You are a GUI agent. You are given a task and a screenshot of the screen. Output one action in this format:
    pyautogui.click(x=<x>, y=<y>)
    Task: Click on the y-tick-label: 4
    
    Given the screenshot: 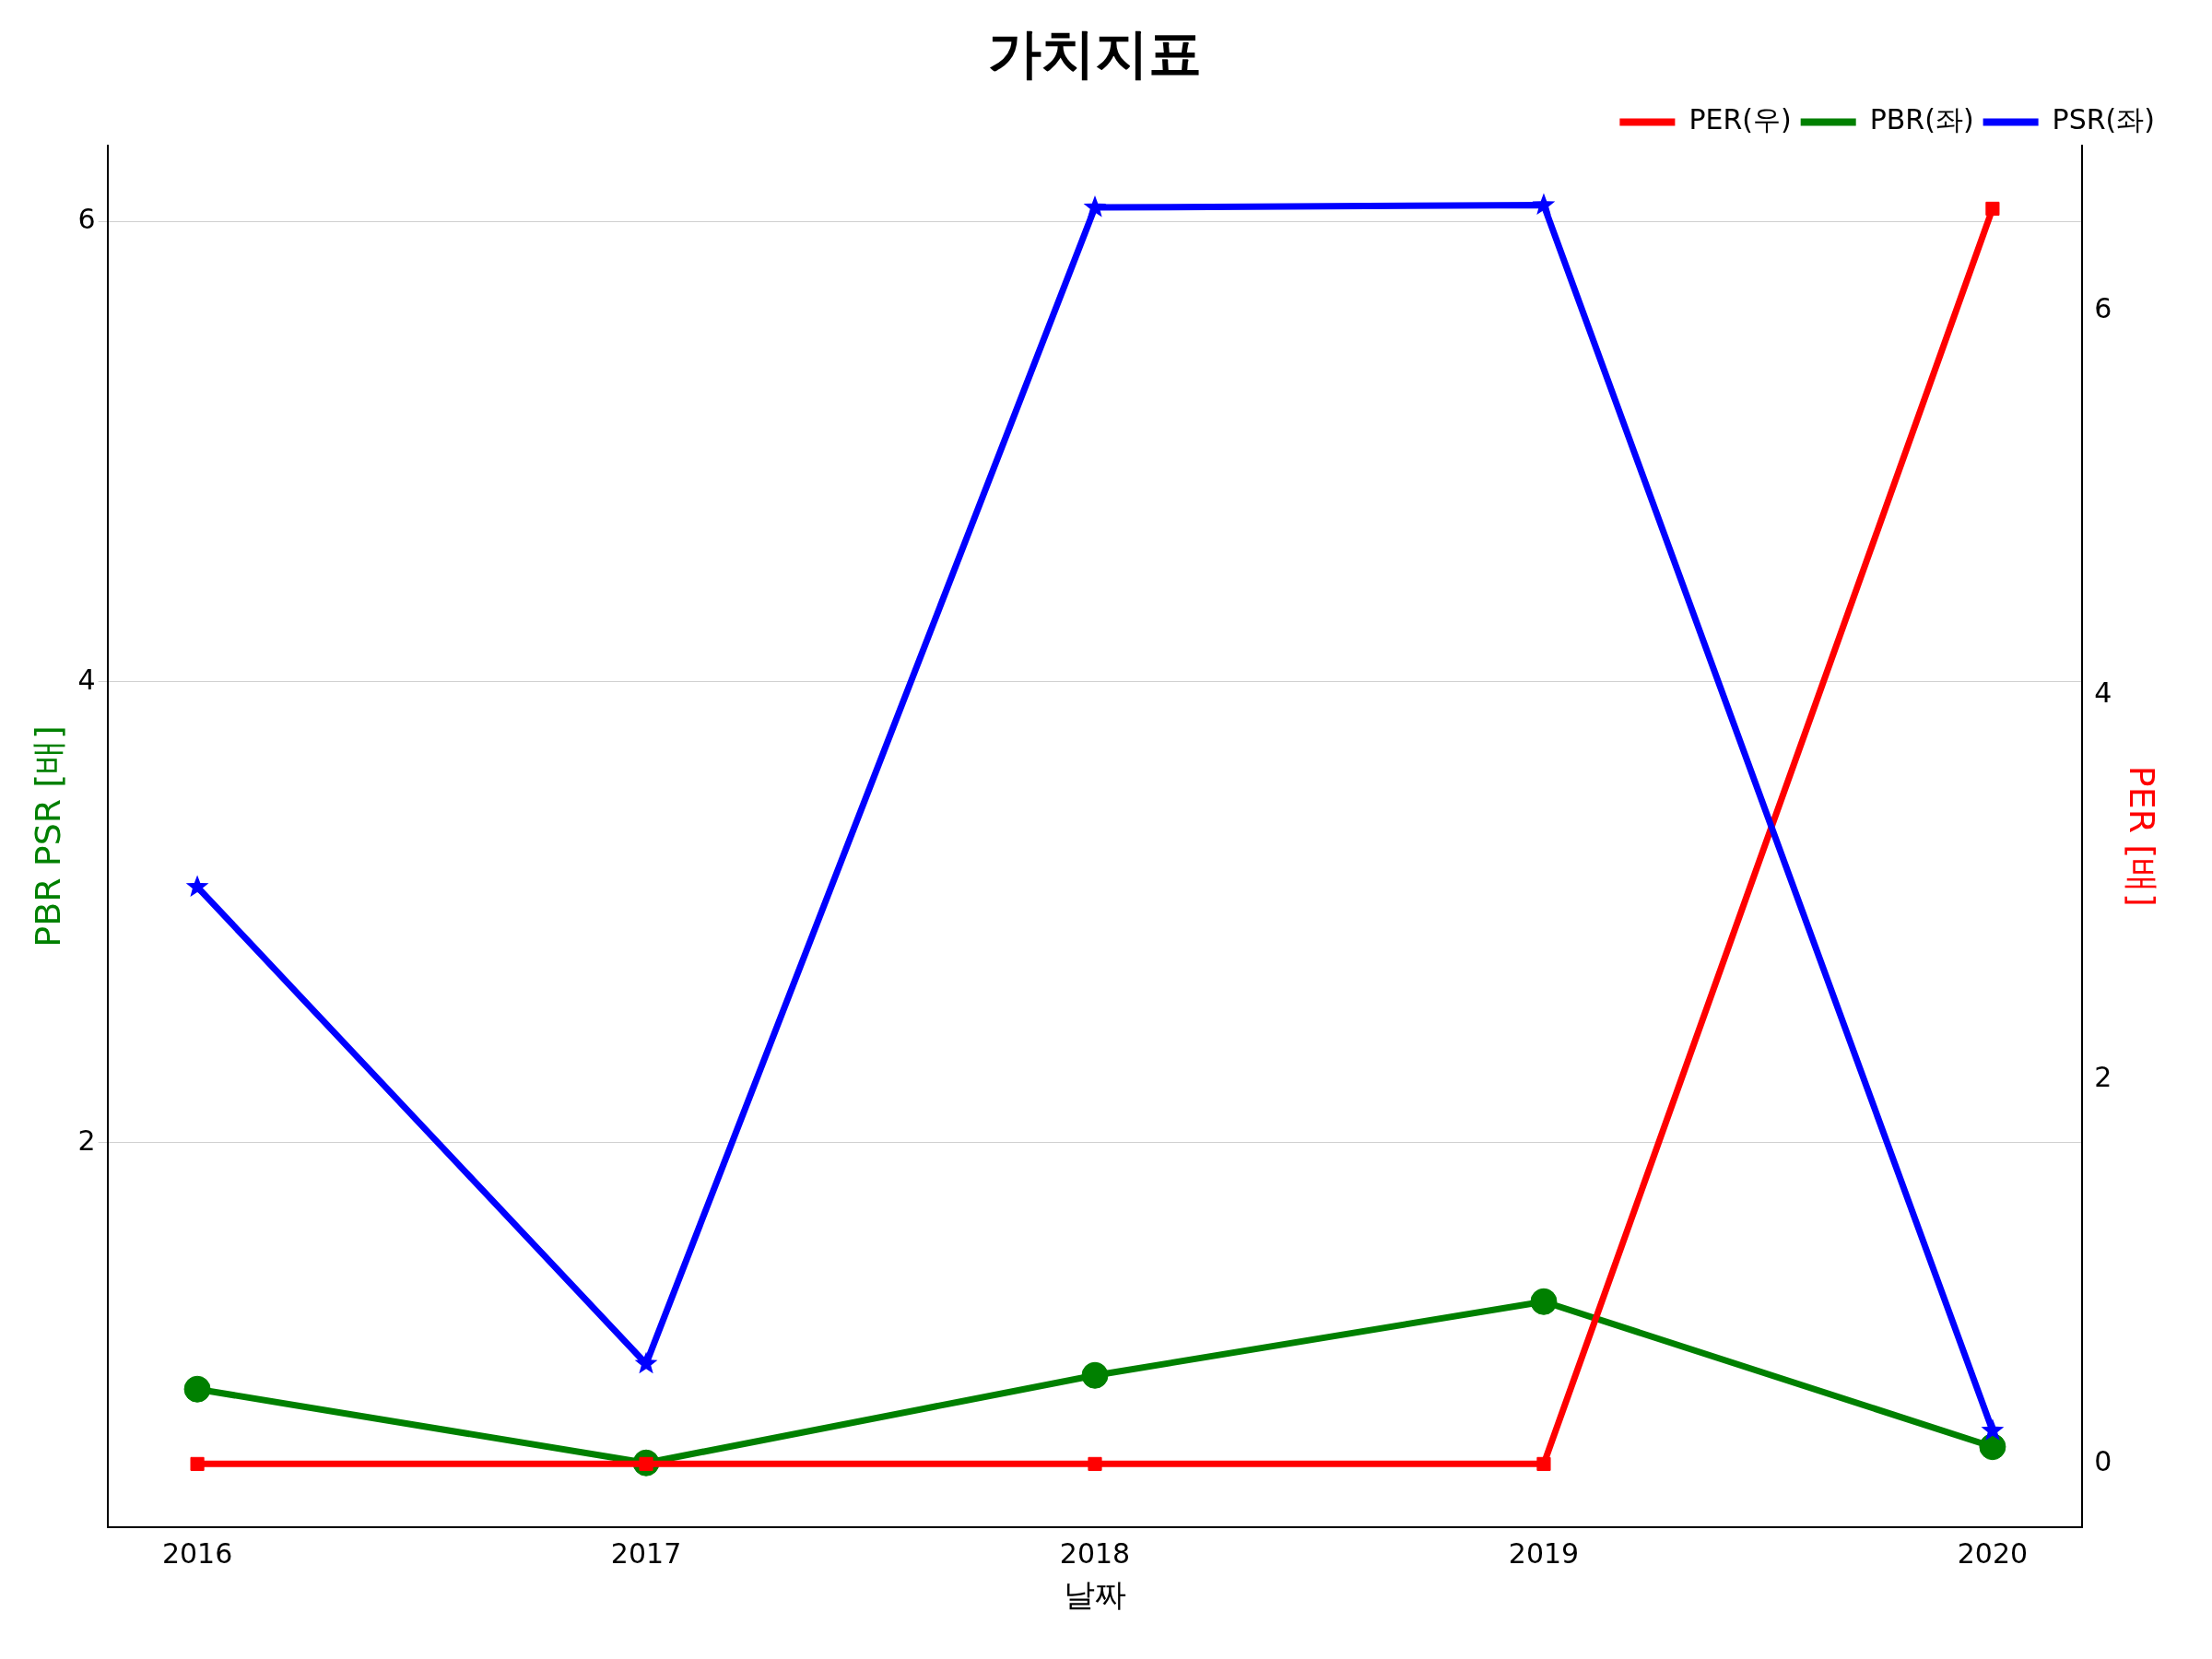 What is the action you would take?
    pyautogui.click(x=86, y=679)
    